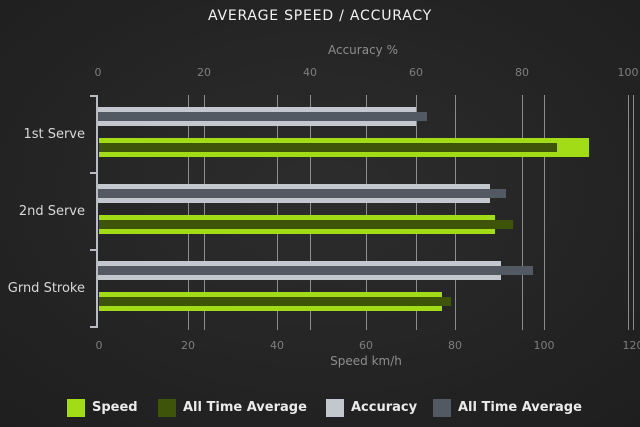 The height and width of the screenshot is (427, 640). I want to click on y-axis-line, so click(97, 210).